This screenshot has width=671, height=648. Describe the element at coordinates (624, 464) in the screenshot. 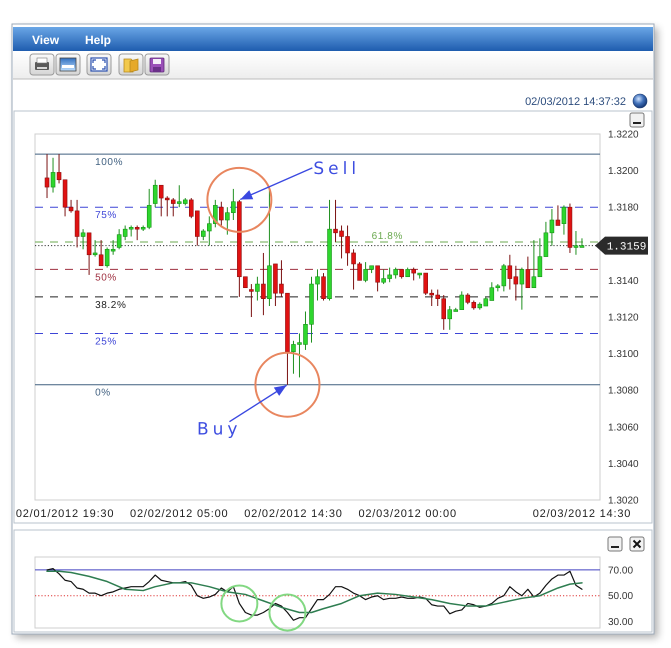

I see `y-tick-label: 1.3040` at that location.